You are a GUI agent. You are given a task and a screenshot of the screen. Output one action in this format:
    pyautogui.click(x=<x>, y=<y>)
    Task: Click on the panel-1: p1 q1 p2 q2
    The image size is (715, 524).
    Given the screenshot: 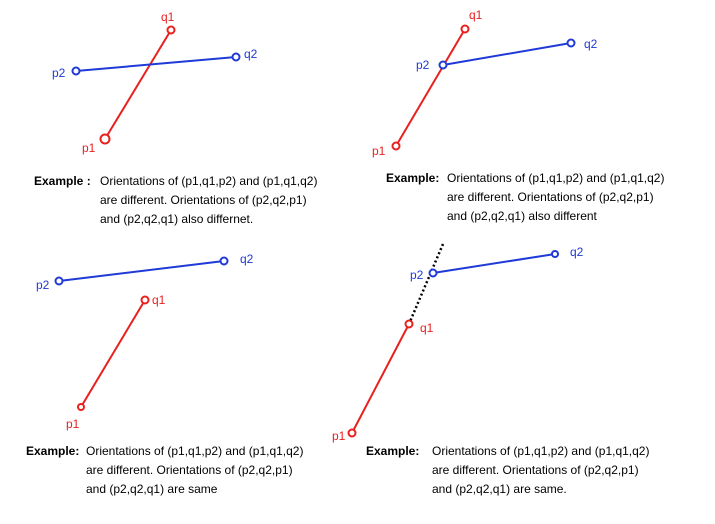 What is the action you would take?
    pyautogui.click(x=155, y=82)
    